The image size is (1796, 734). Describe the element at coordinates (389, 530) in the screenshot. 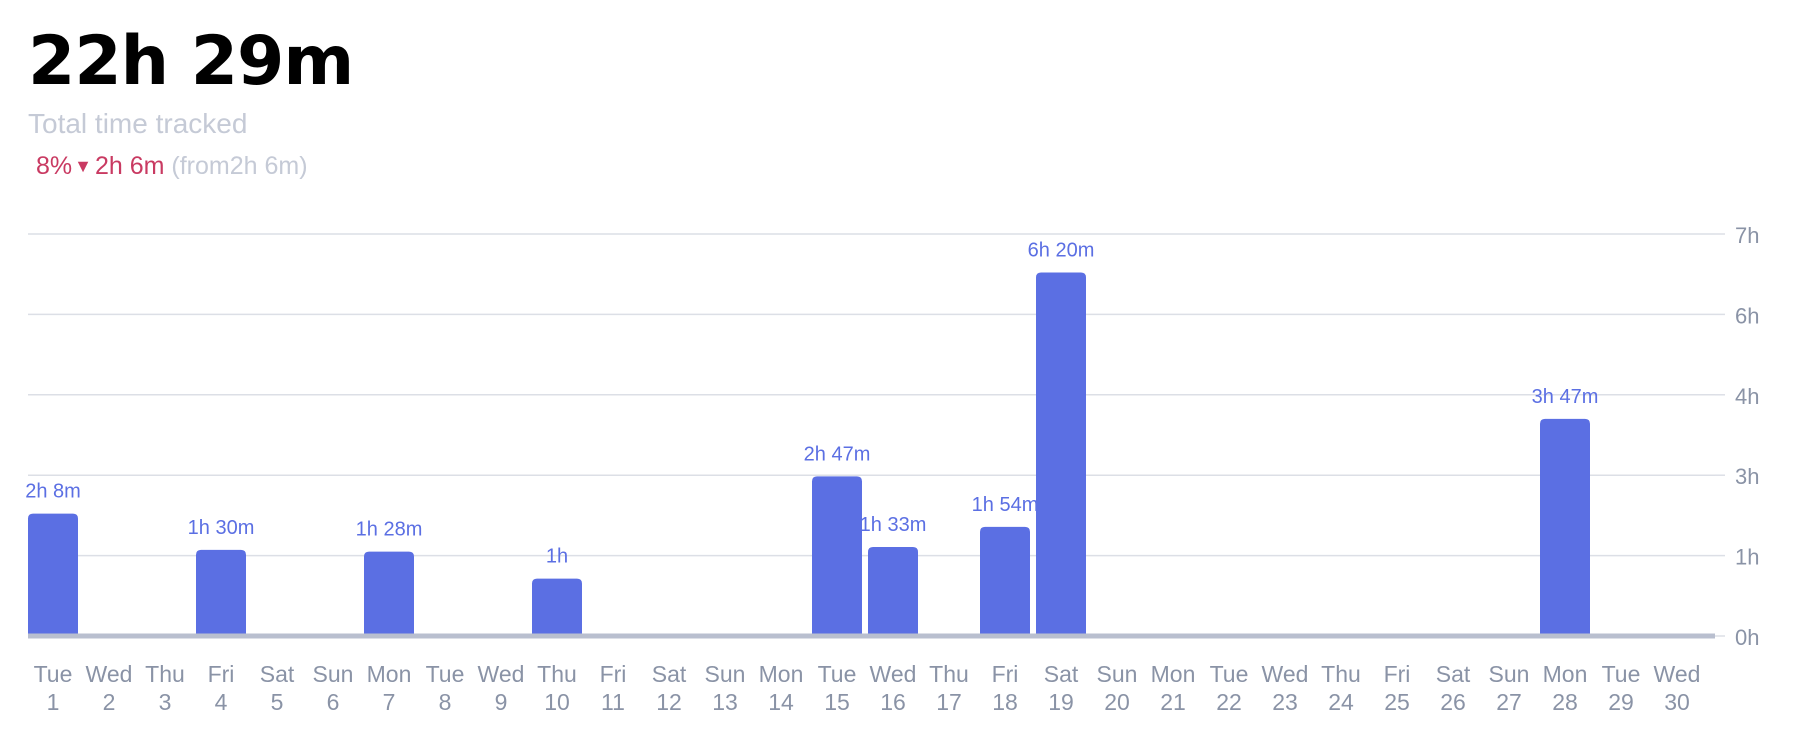

I see `bar-value-label: 1h 28m` at that location.